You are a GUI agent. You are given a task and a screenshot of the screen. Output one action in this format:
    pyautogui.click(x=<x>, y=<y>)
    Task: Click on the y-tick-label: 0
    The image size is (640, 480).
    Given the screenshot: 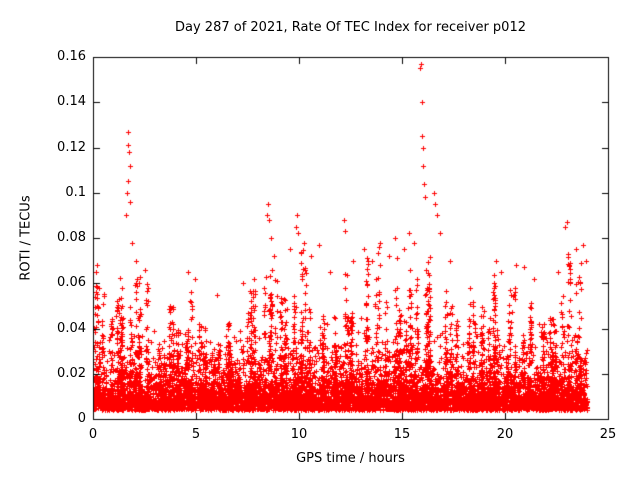 What is the action you would take?
    pyautogui.click(x=81, y=418)
    